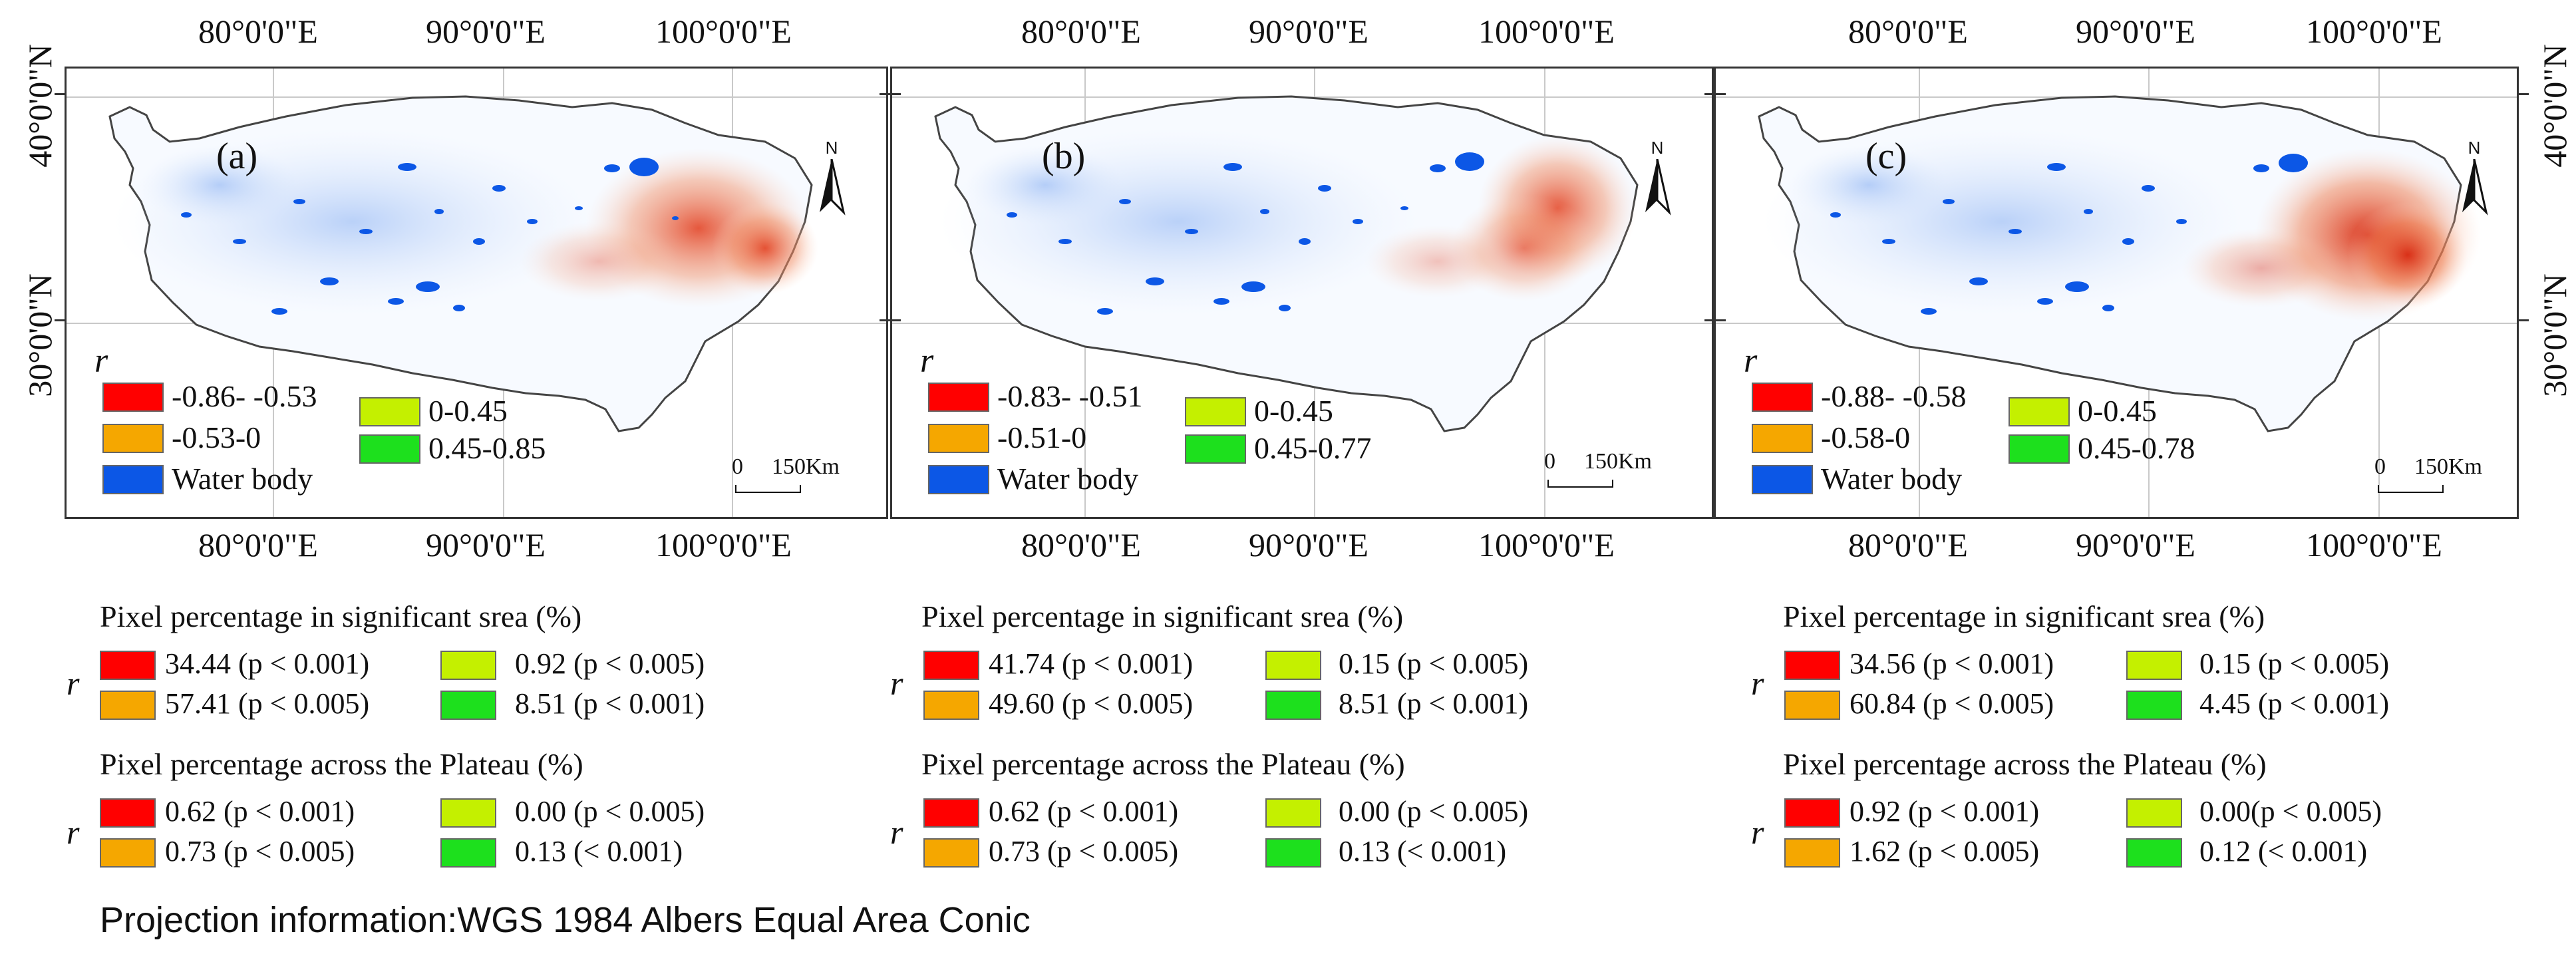  I want to click on legend-label: -0.83- -0.51, so click(1070, 396).